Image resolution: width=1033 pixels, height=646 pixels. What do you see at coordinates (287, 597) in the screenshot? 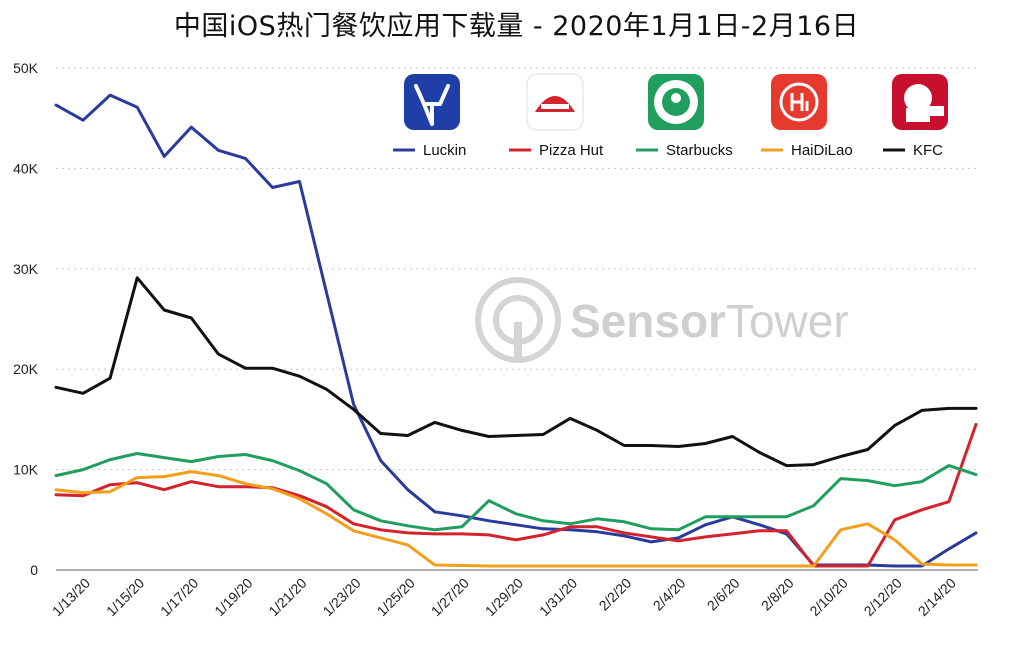
I see `x-tick-label: 1/21/20` at bounding box center [287, 597].